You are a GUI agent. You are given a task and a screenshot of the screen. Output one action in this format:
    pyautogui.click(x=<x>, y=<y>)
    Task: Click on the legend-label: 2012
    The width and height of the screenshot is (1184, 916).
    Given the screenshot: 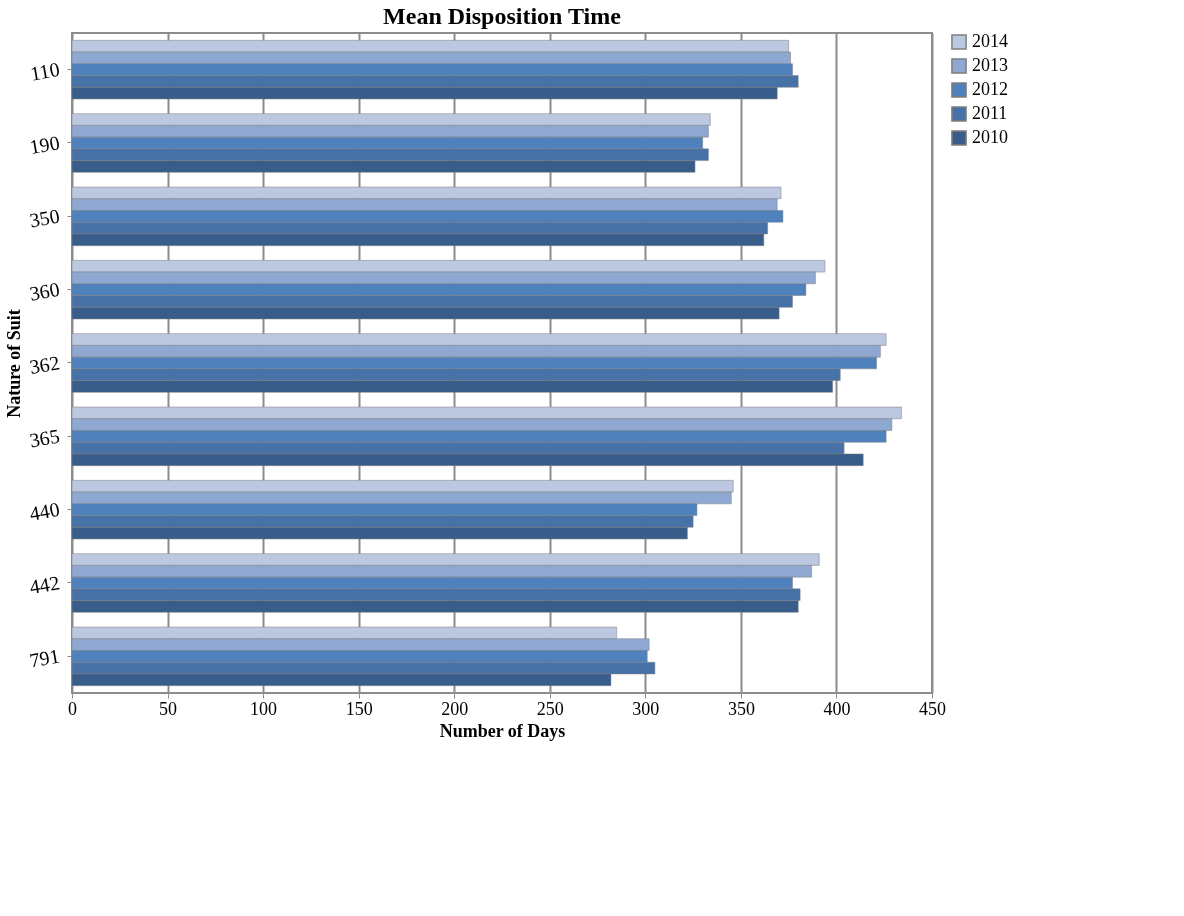 What is the action you would take?
    pyautogui.click(x=990, y=89)
    